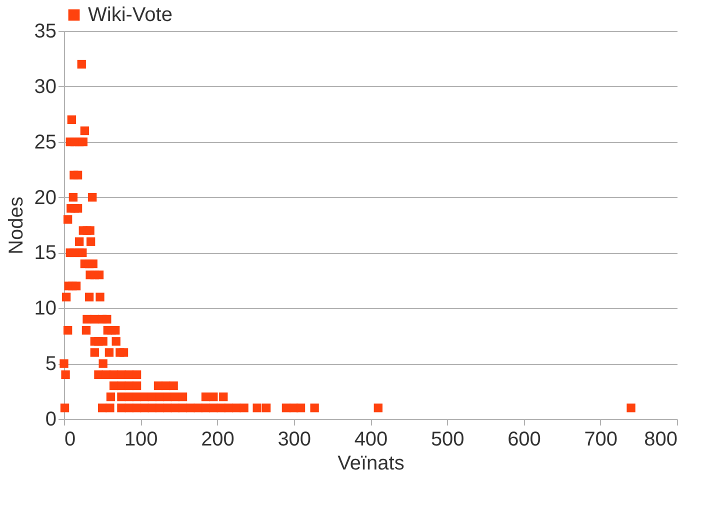 This screenshot has height=521, width=720. Describe the element at coordinates (447, 439) in the screenshot. I see `x-tick-label: 500` at that location.